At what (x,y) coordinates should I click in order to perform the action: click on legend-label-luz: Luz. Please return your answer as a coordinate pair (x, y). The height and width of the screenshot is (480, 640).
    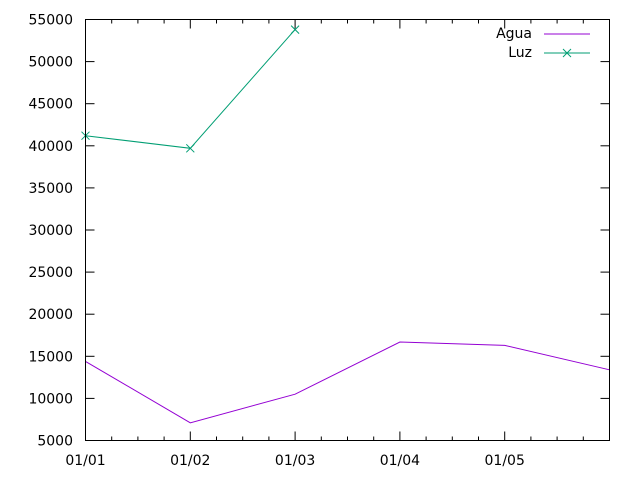
    Looking at the image, I should click on (520, 53).